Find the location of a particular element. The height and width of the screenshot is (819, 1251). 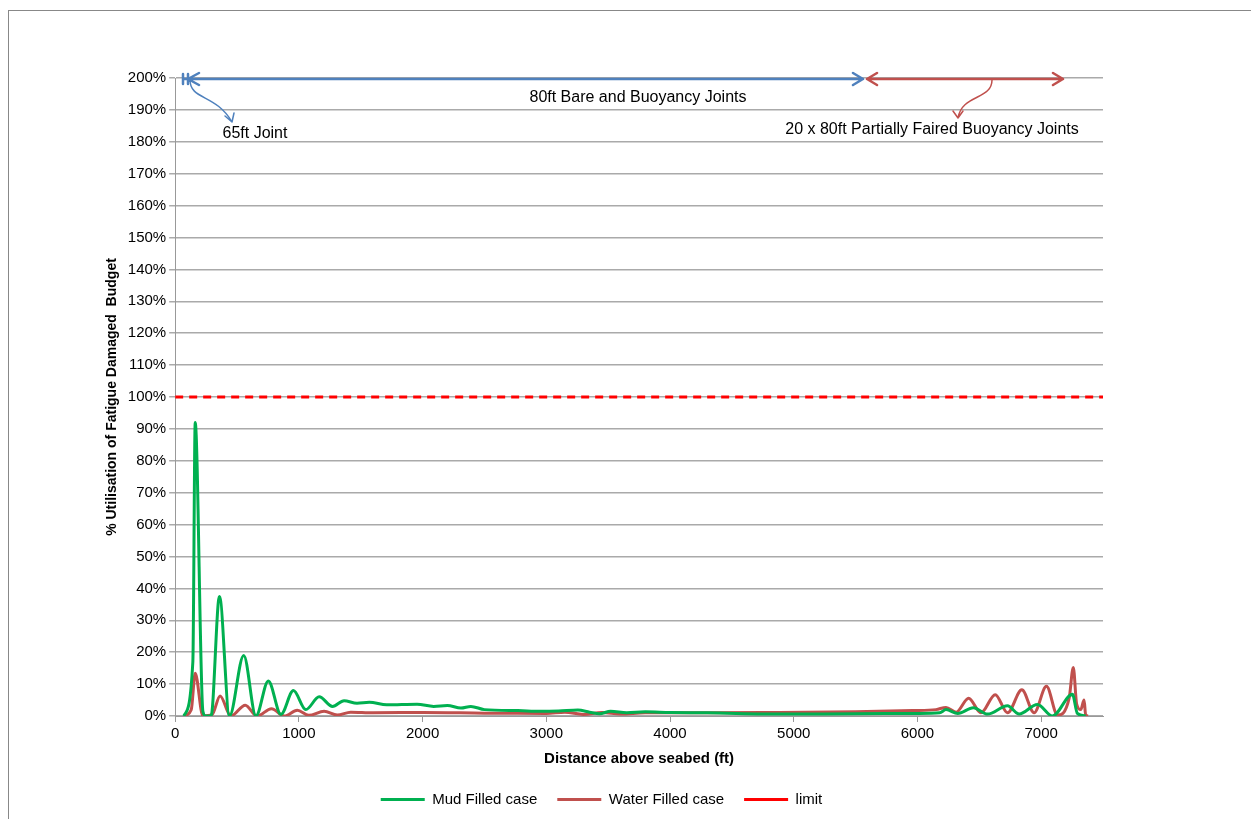

y-tick-label: 200% is located at coordinates (147, 77).